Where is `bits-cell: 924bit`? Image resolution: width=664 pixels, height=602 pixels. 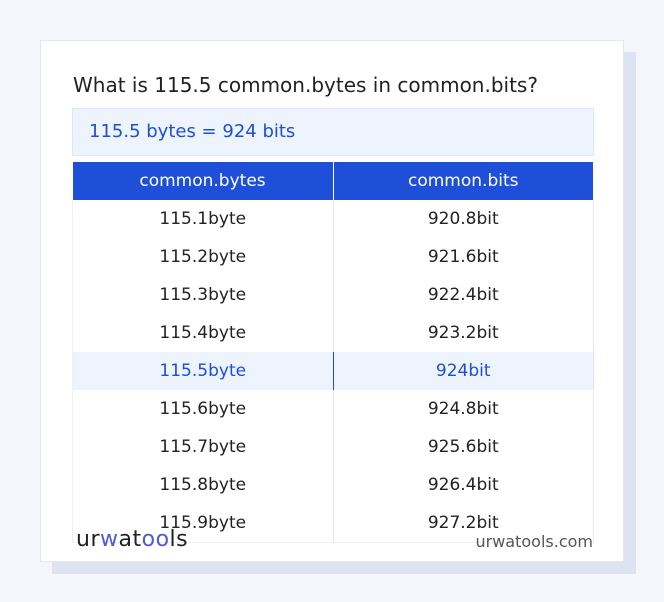 bits-cell: 924bit is located at coordinates (463, 371).